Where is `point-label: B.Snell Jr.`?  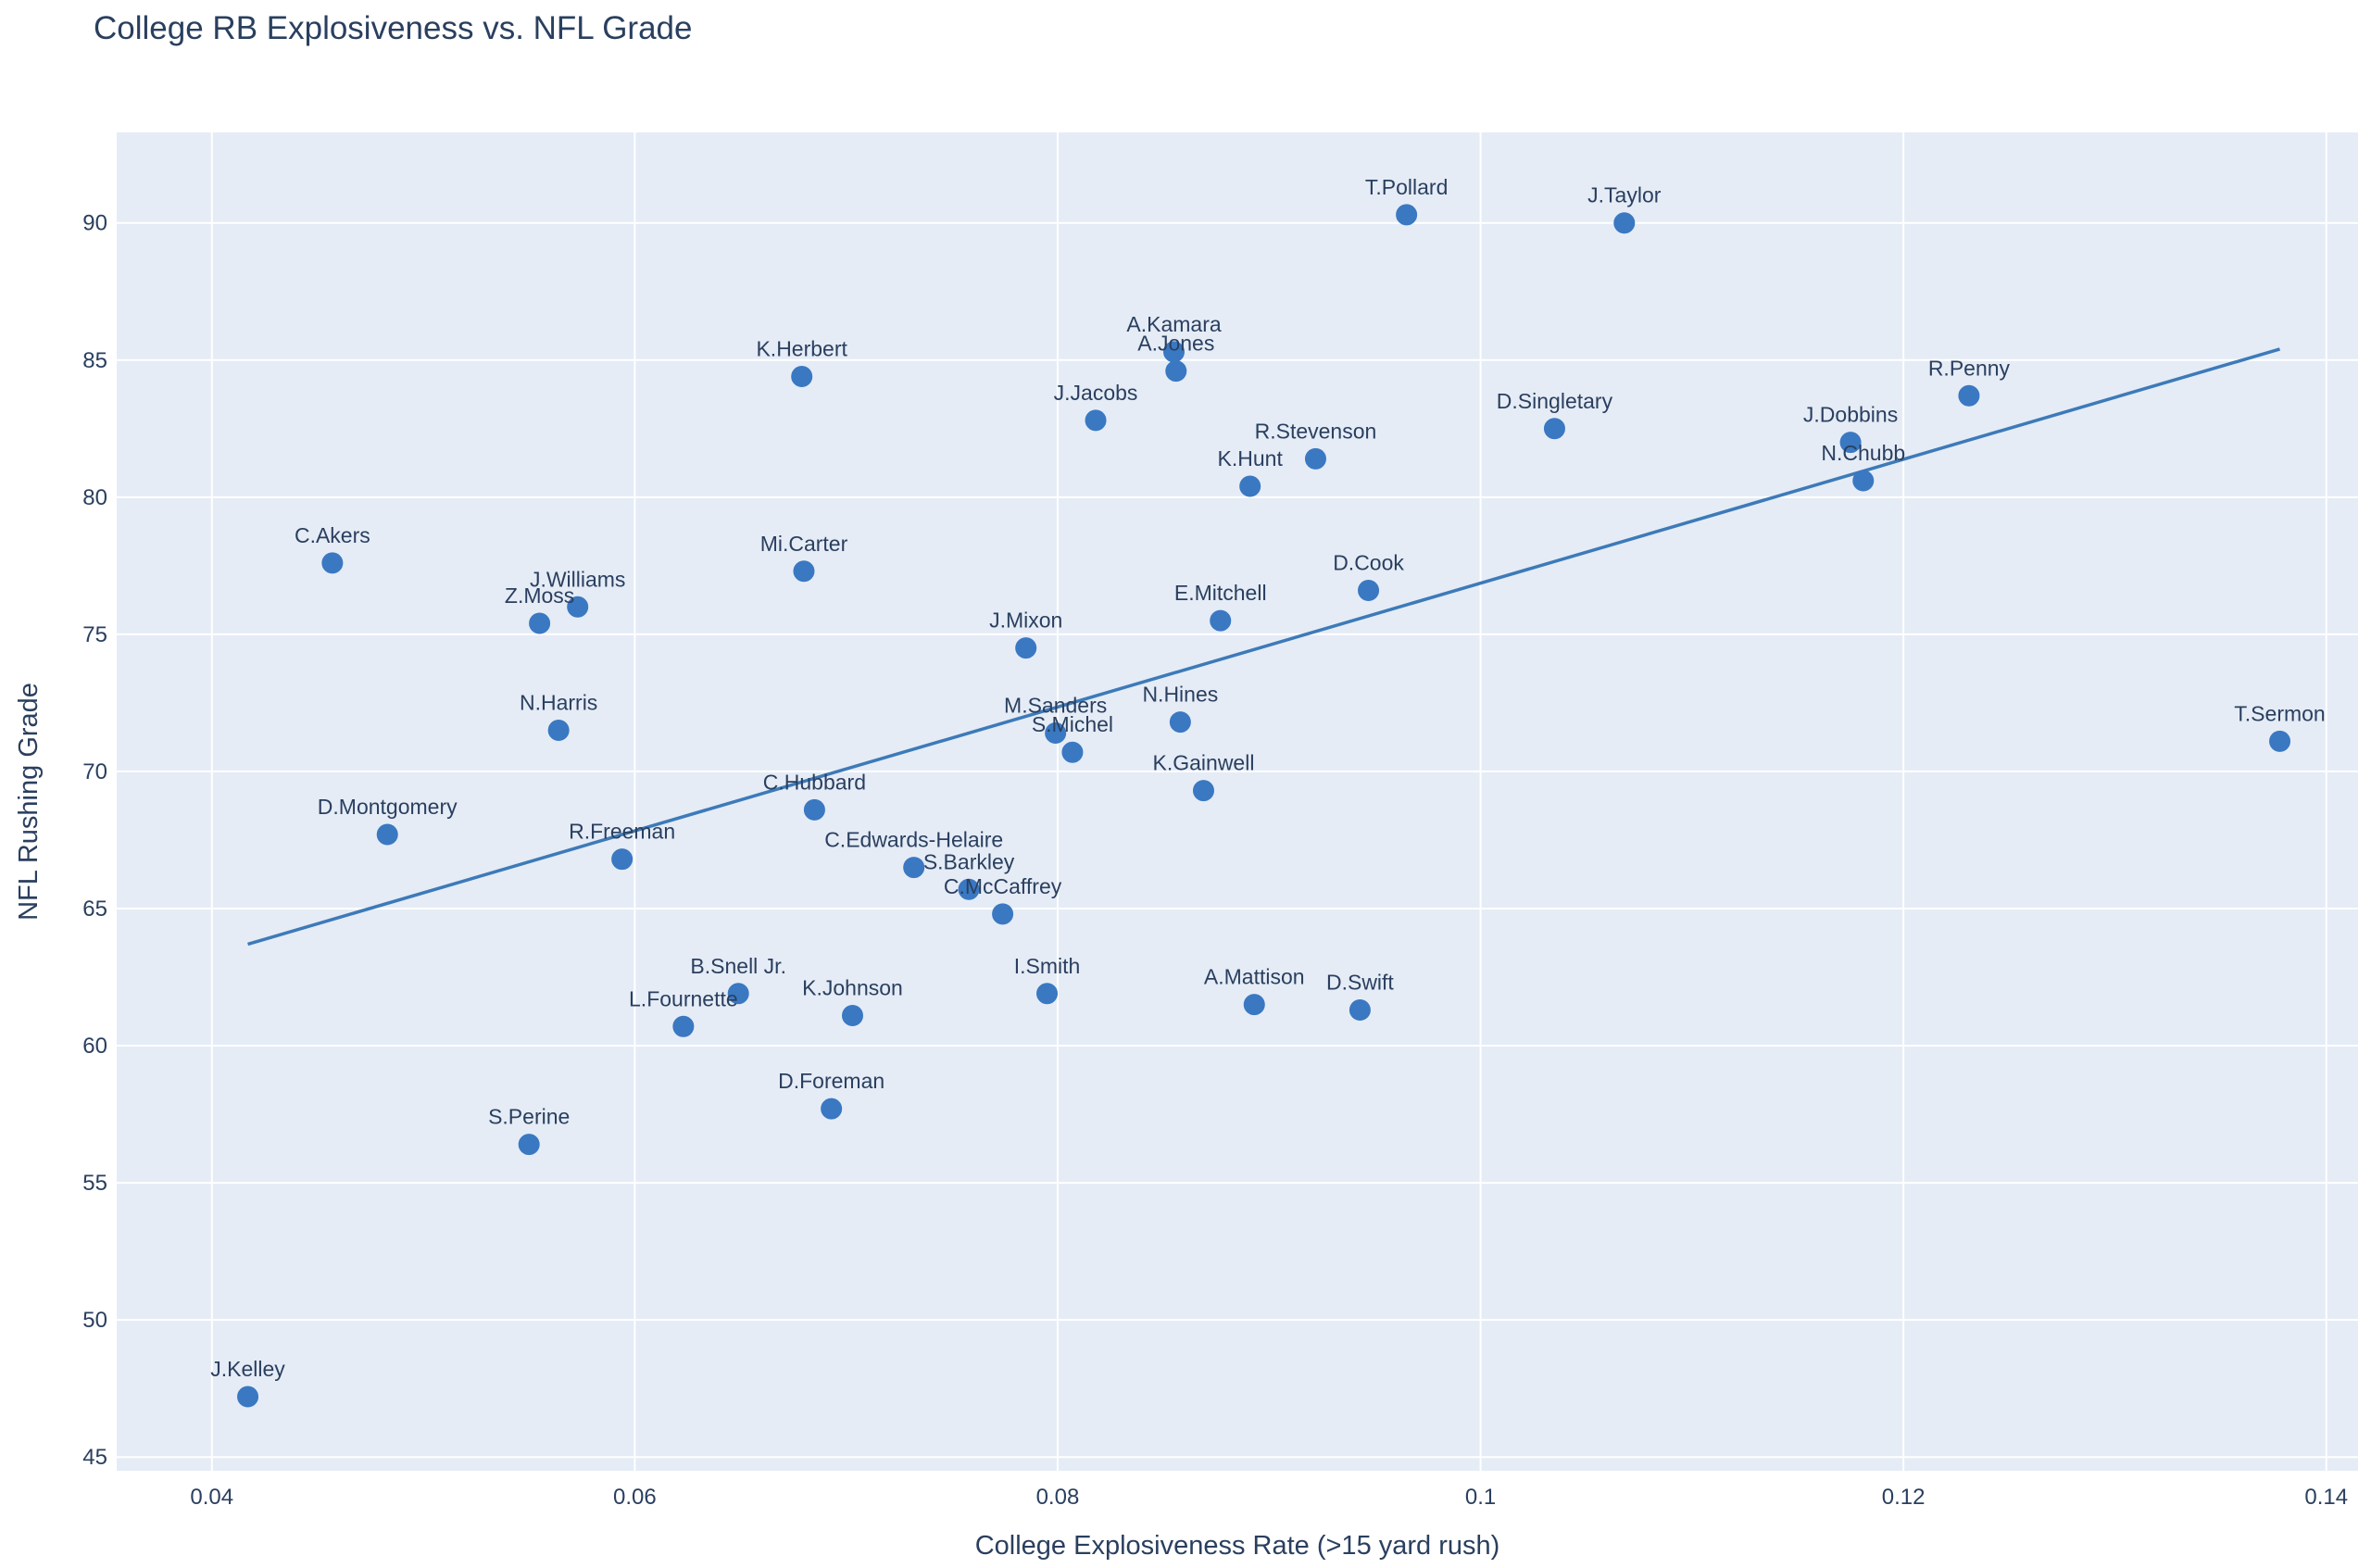
point-label: B.Snell Jr. is located at coordinates (738, 966).